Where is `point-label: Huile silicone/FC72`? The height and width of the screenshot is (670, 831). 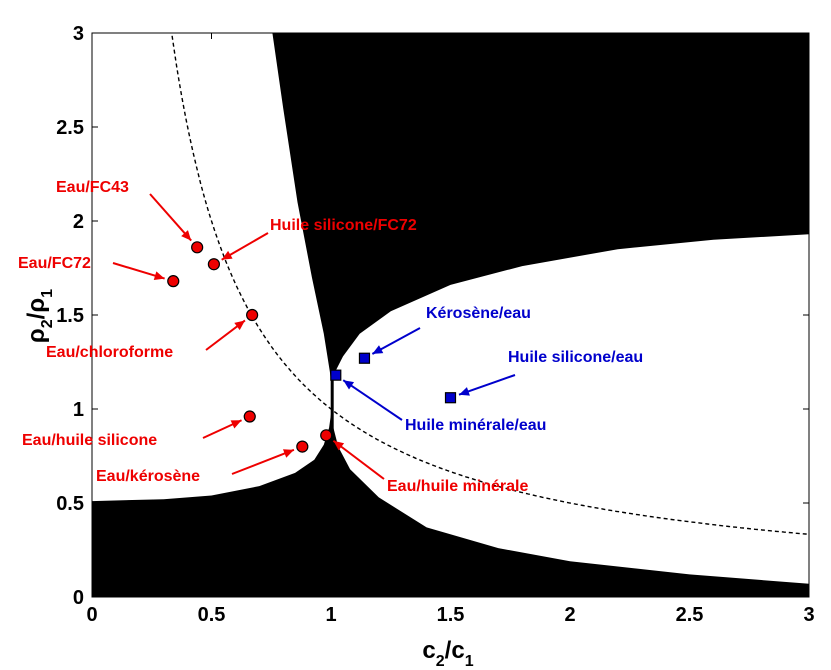 point-label: Huile silicone/FC72 is located at coordinates (343, 225).